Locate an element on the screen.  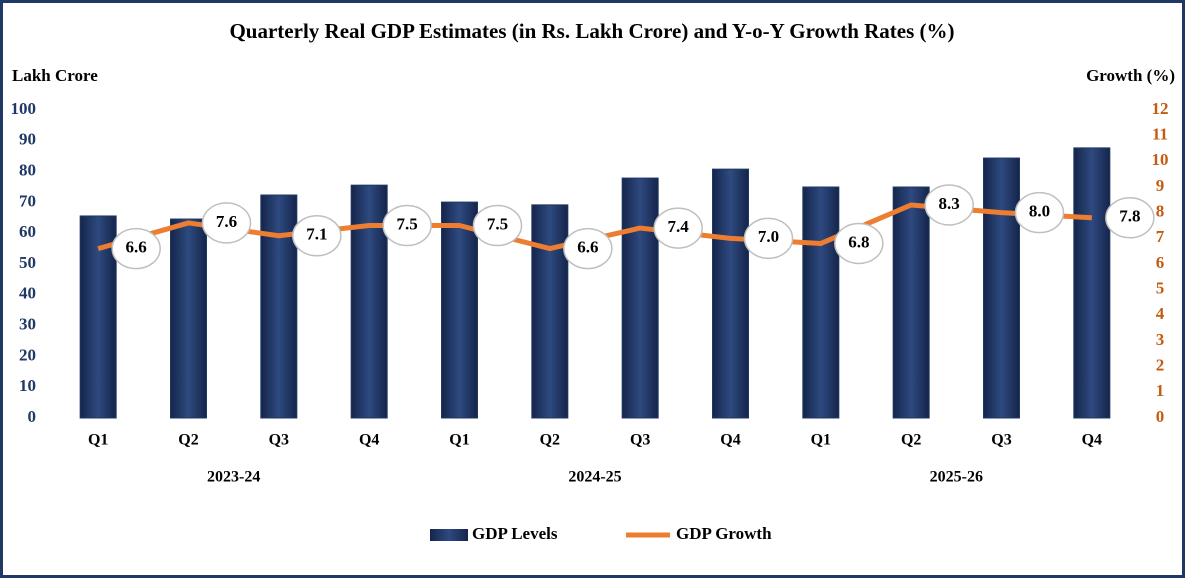
group-label: 2024-25 is located at coordinates (594, 477).